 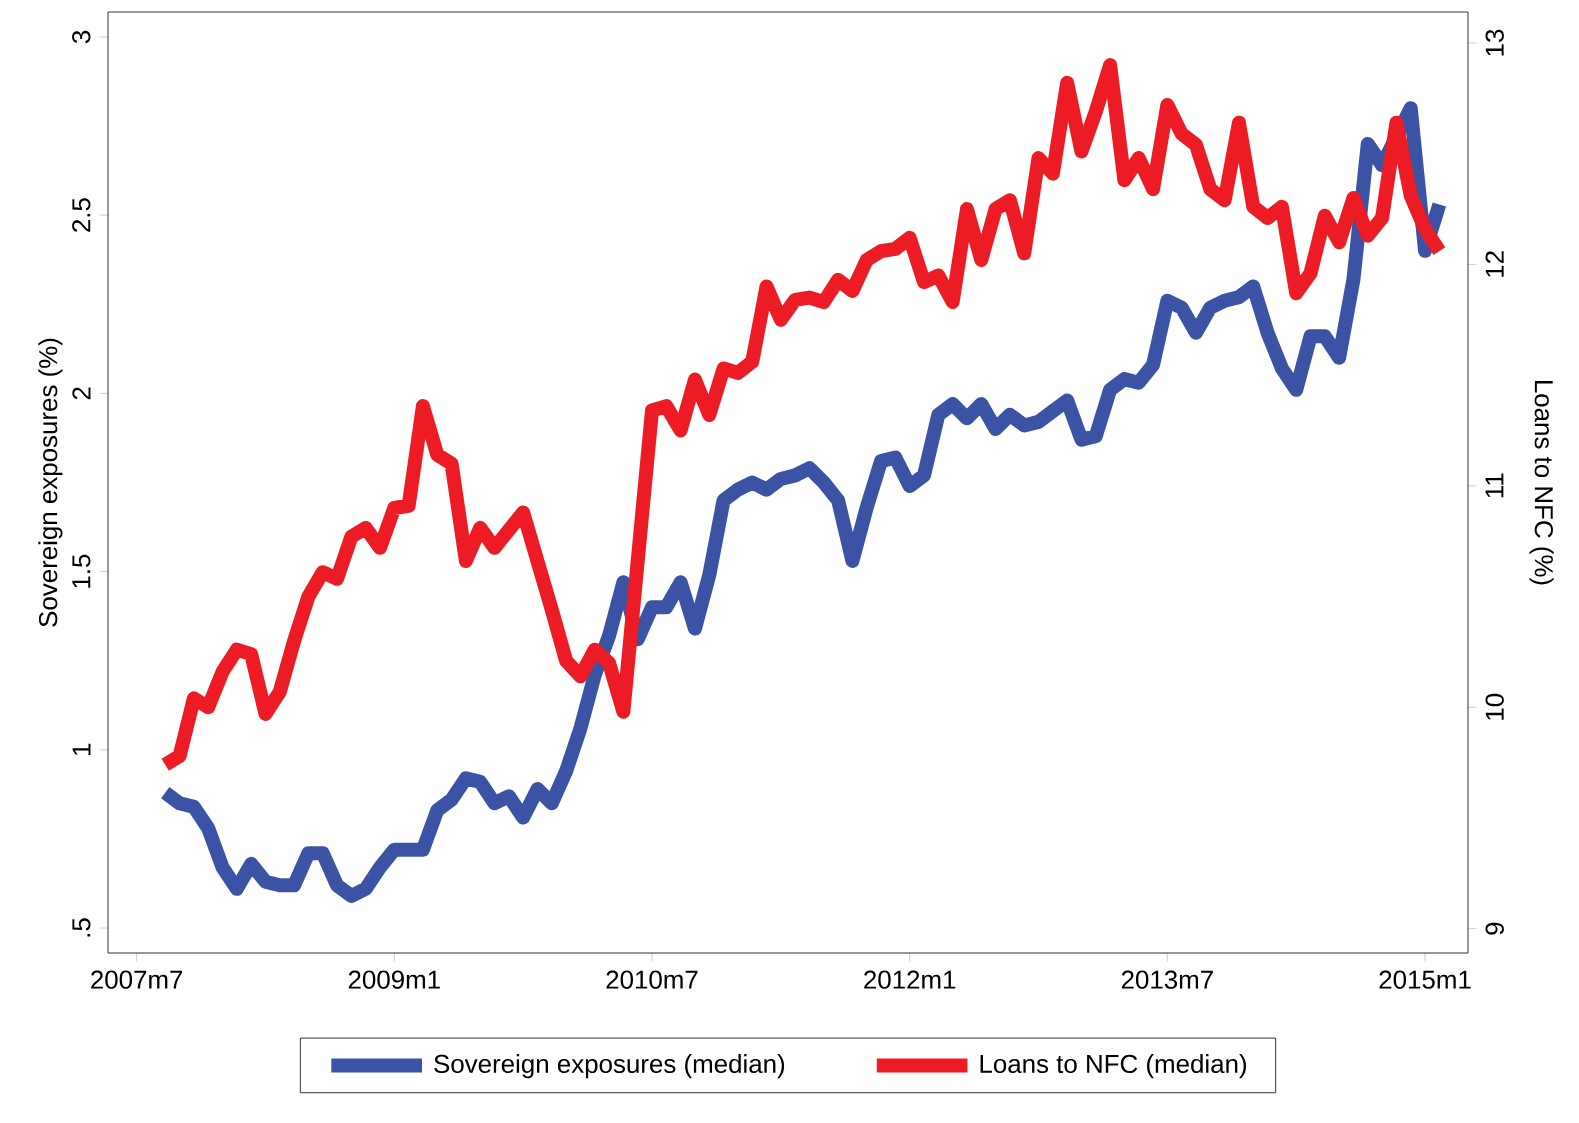 What do you see at coordinates (81, 393) in the screenshot?
I see `y-tick-label: 2` at bounding box center [81, 393].